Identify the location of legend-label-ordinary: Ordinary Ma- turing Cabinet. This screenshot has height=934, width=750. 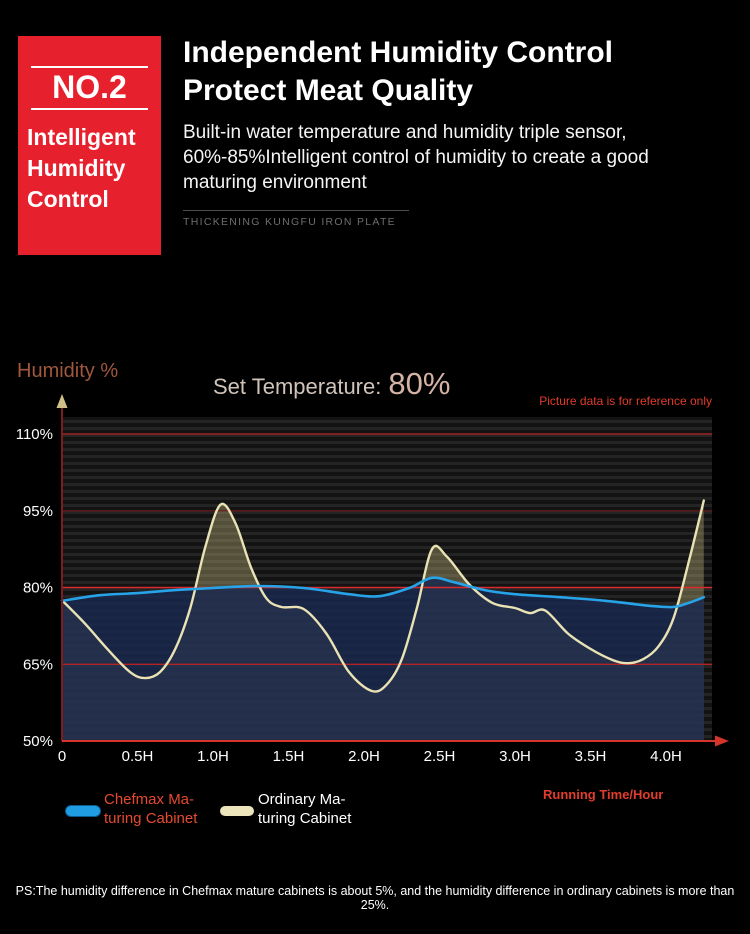
(304, 809).